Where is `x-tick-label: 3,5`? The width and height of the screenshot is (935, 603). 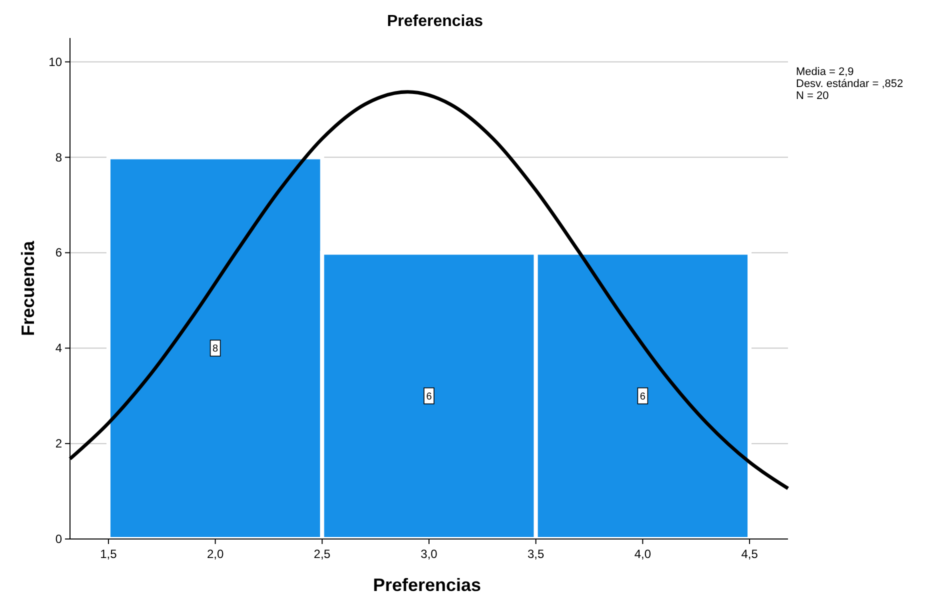 x-tick-label: 3,5 is located at coordinates (536, 554).